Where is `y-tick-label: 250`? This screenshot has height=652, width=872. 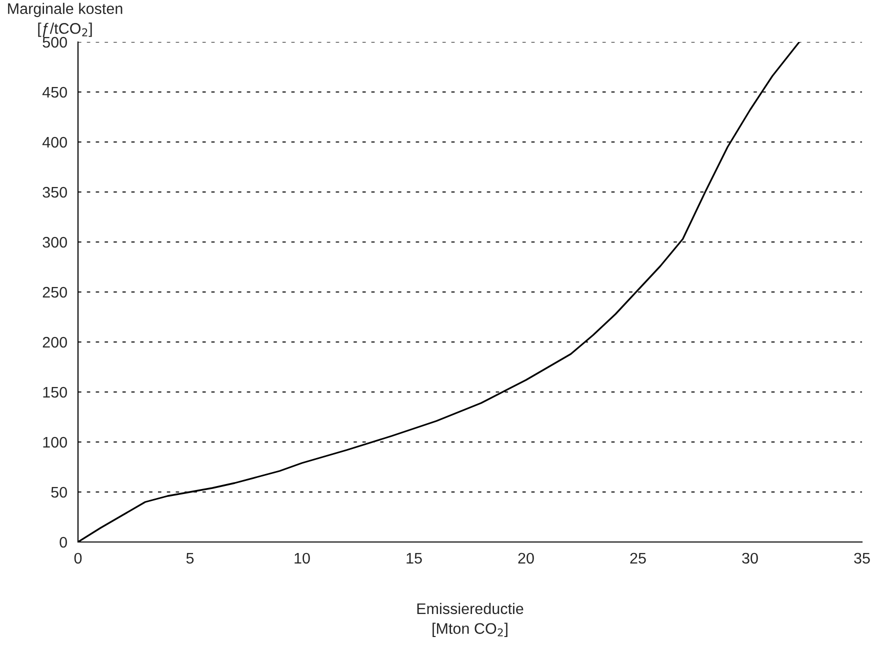 y-tick-label: 250 is located at coordinates (54, 292).